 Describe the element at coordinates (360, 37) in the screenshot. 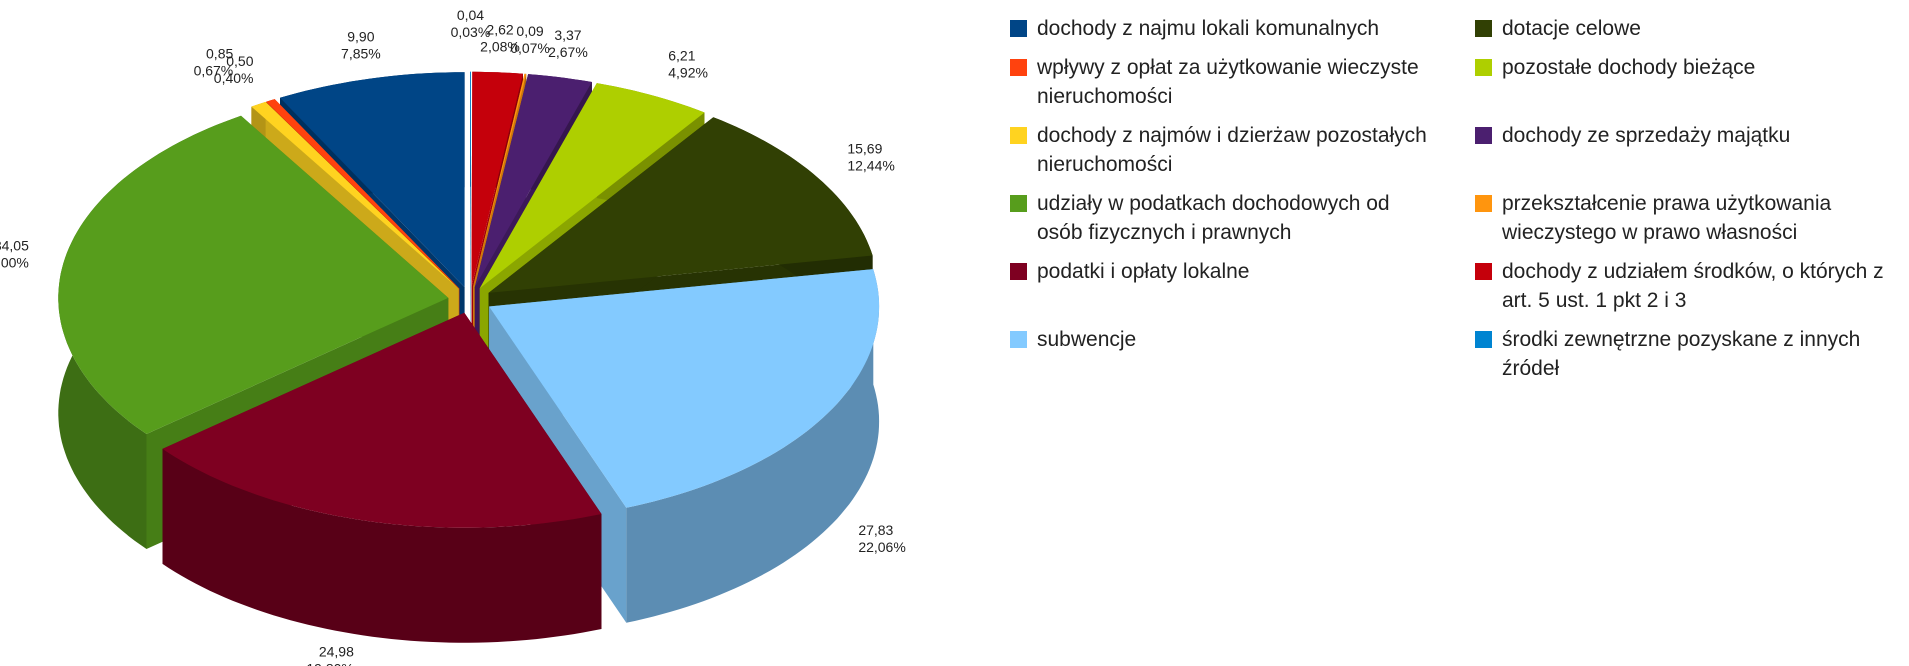

I see `data-label: 9,90` at that location.